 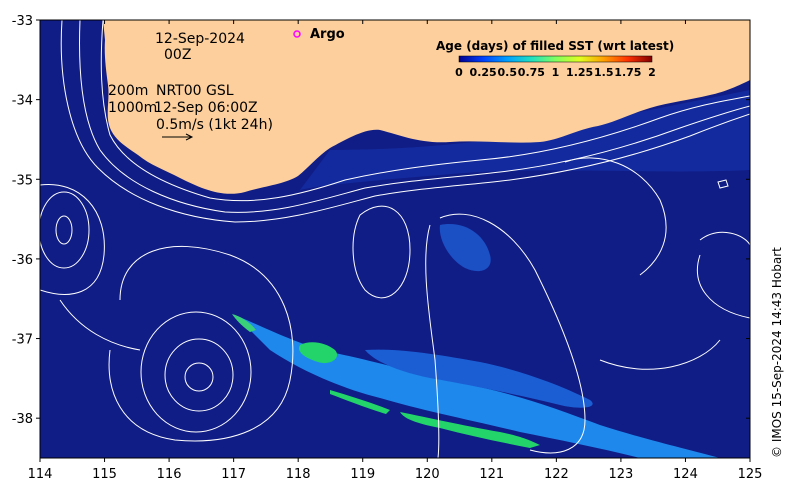 What do you see at coordinates (177, 55) in the screenshot?
I see `date-line2: 00Z` at bounding box center [177, 55].